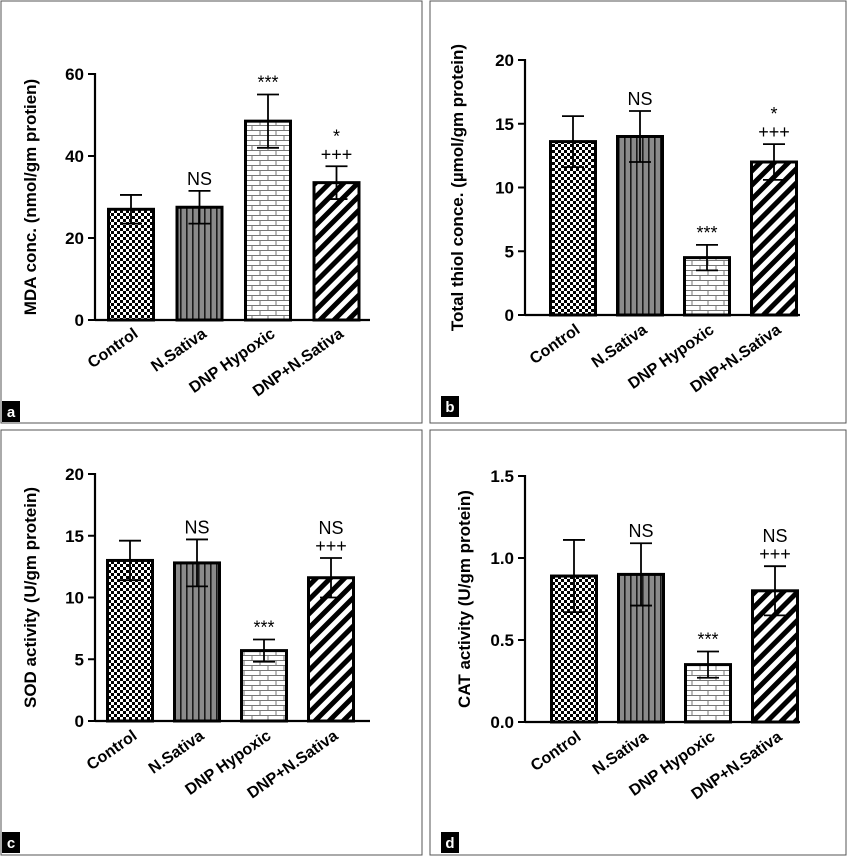 This screenshot has width=847, height=856. What do you see at coordinates (112, 750) in the screenshot?
I see `panel-c-category-label: Control` at bounding box center [112, 750].